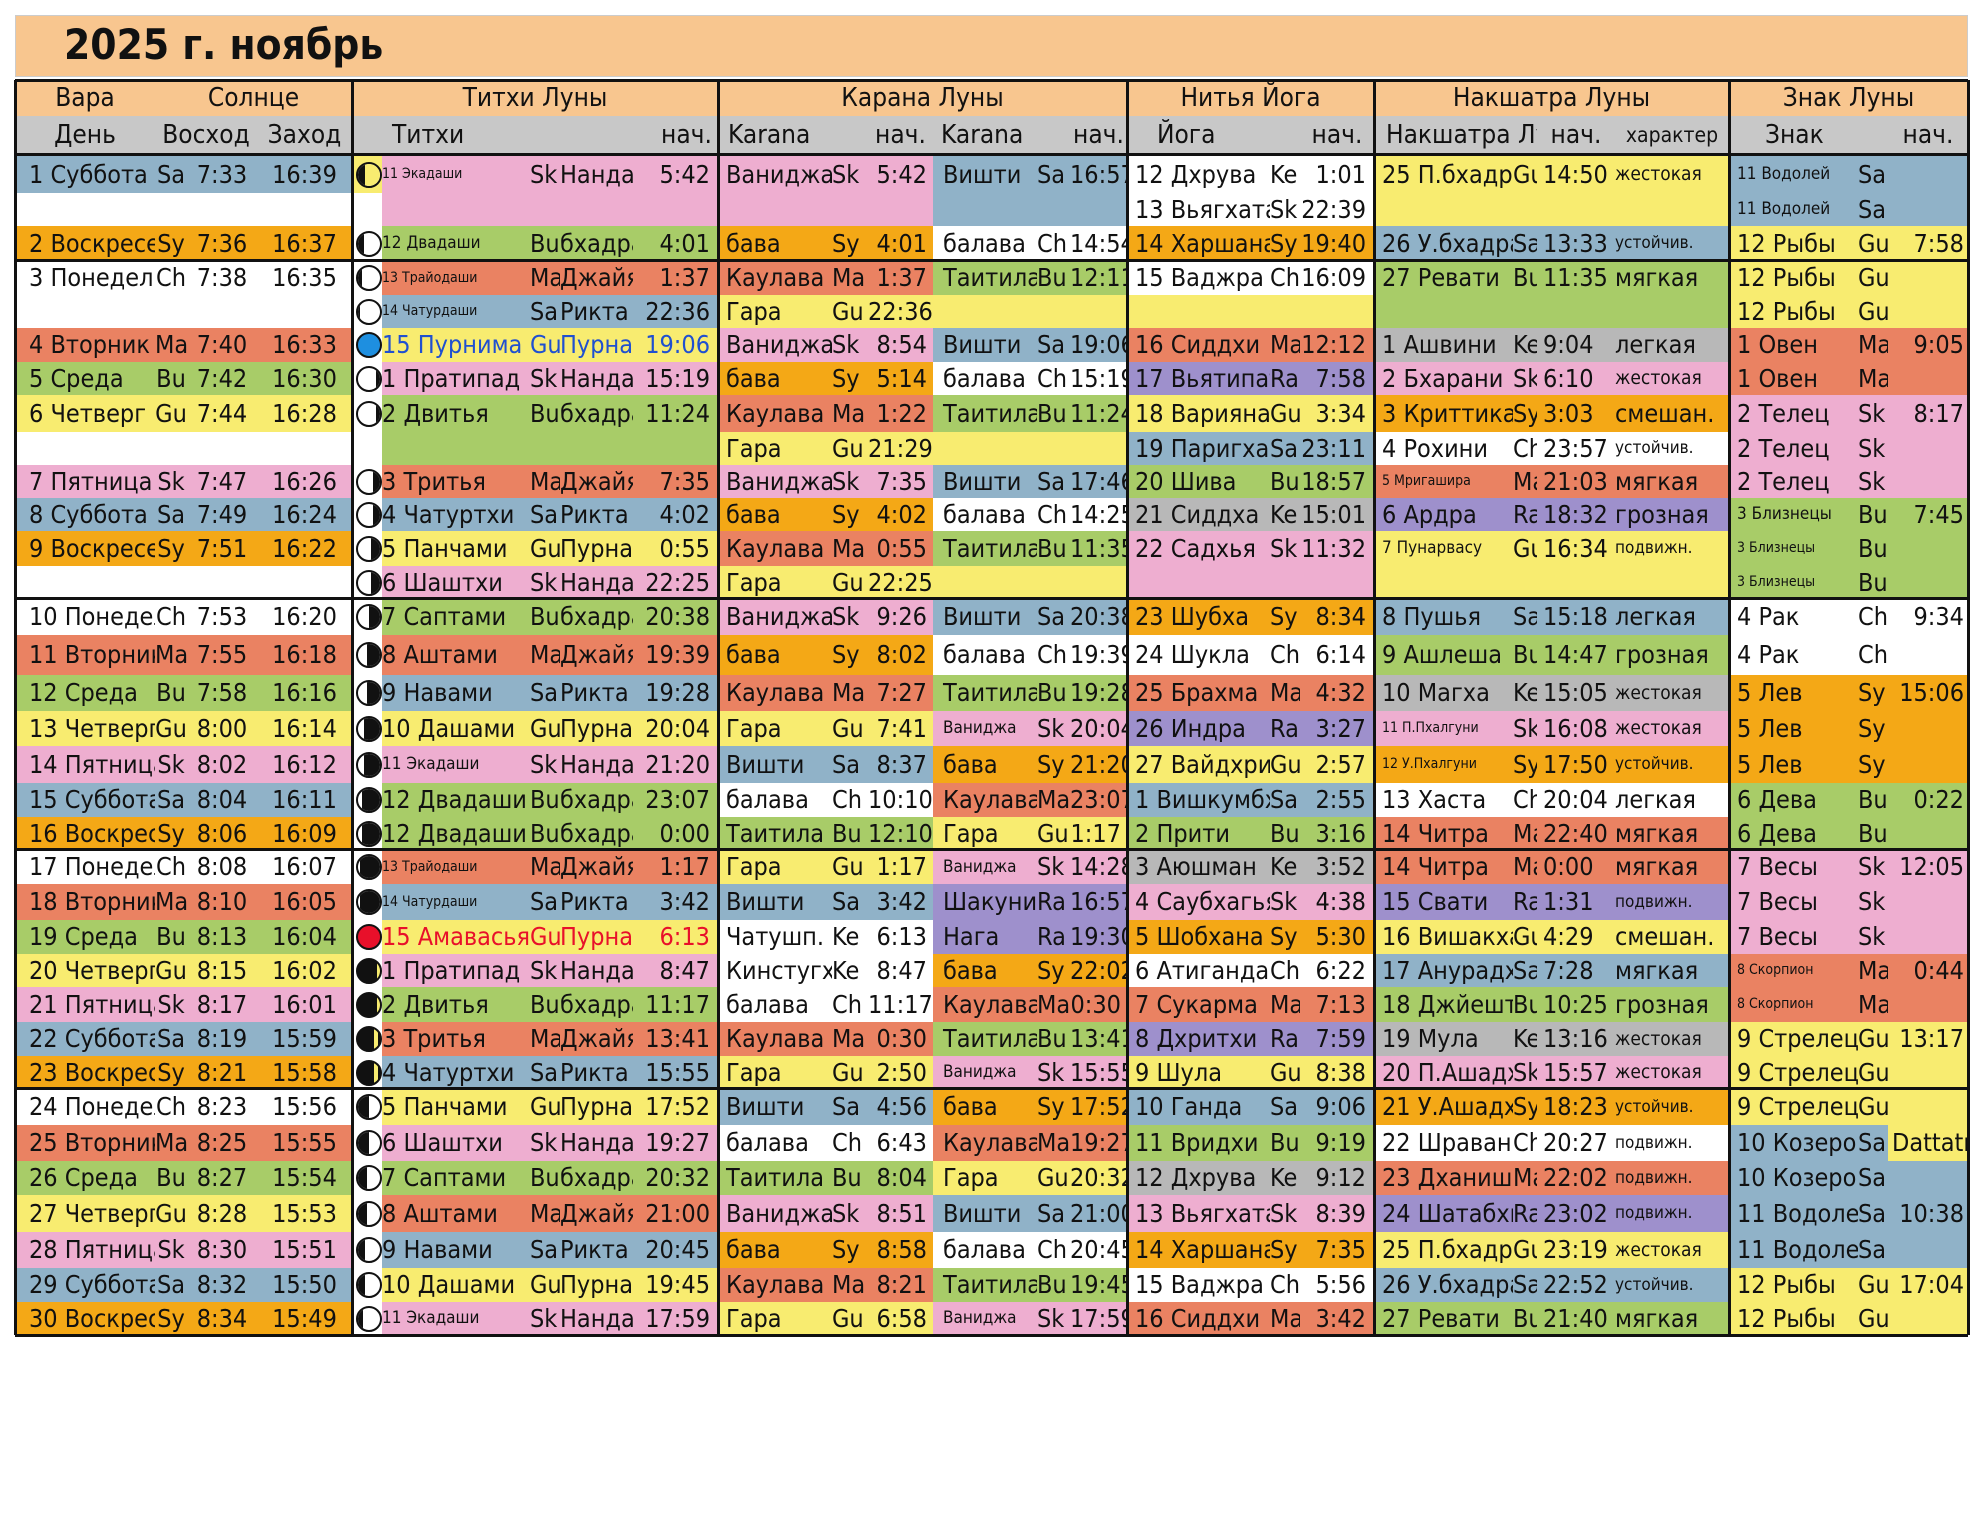  Describe the element at coordinates (545, 209) in the screenshot. I see `tithi-planet` at that location.